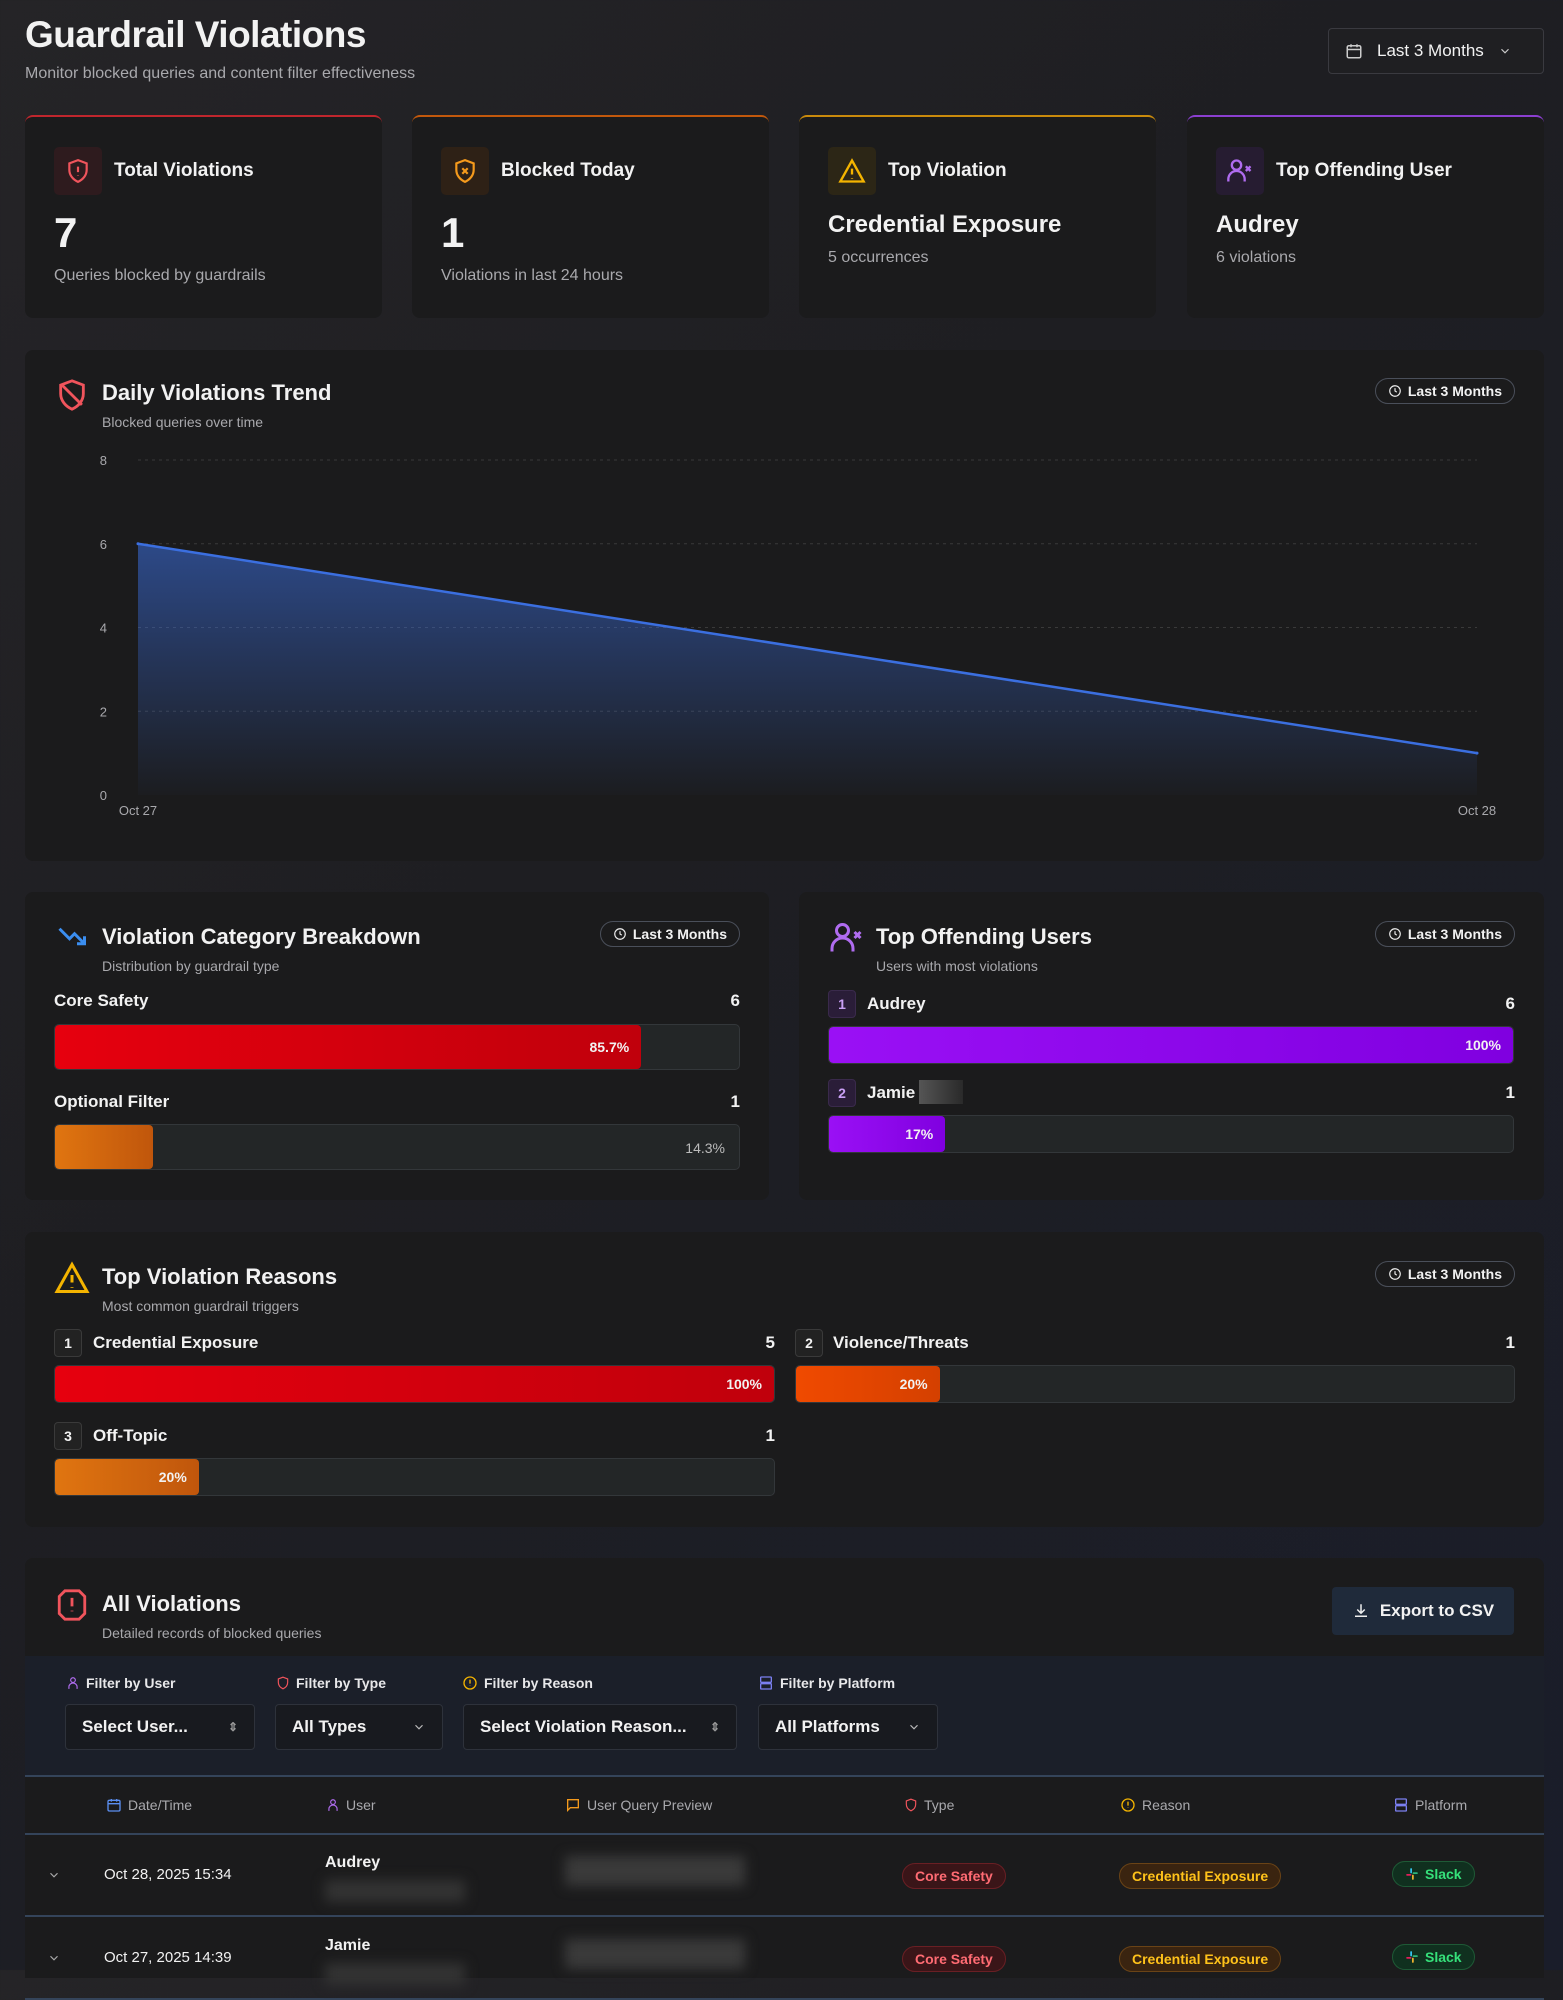 This screenshot has height=2000, width=1563. I want to click on kpi-desc: Queries blocked by guardrails, so click(160, 275).